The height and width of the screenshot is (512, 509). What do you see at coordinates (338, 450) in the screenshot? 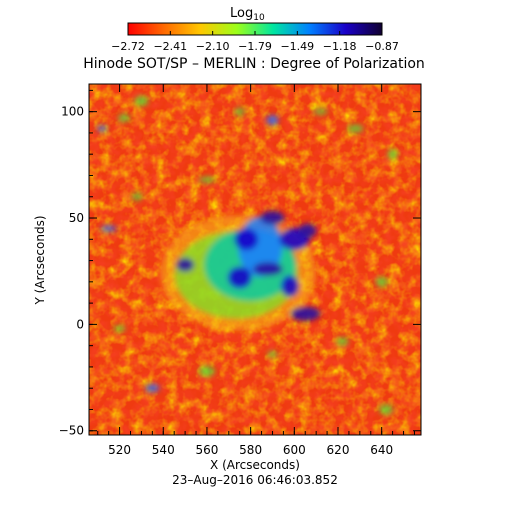
I see `x-tick-label: 620` at bounding box center [338, 450].